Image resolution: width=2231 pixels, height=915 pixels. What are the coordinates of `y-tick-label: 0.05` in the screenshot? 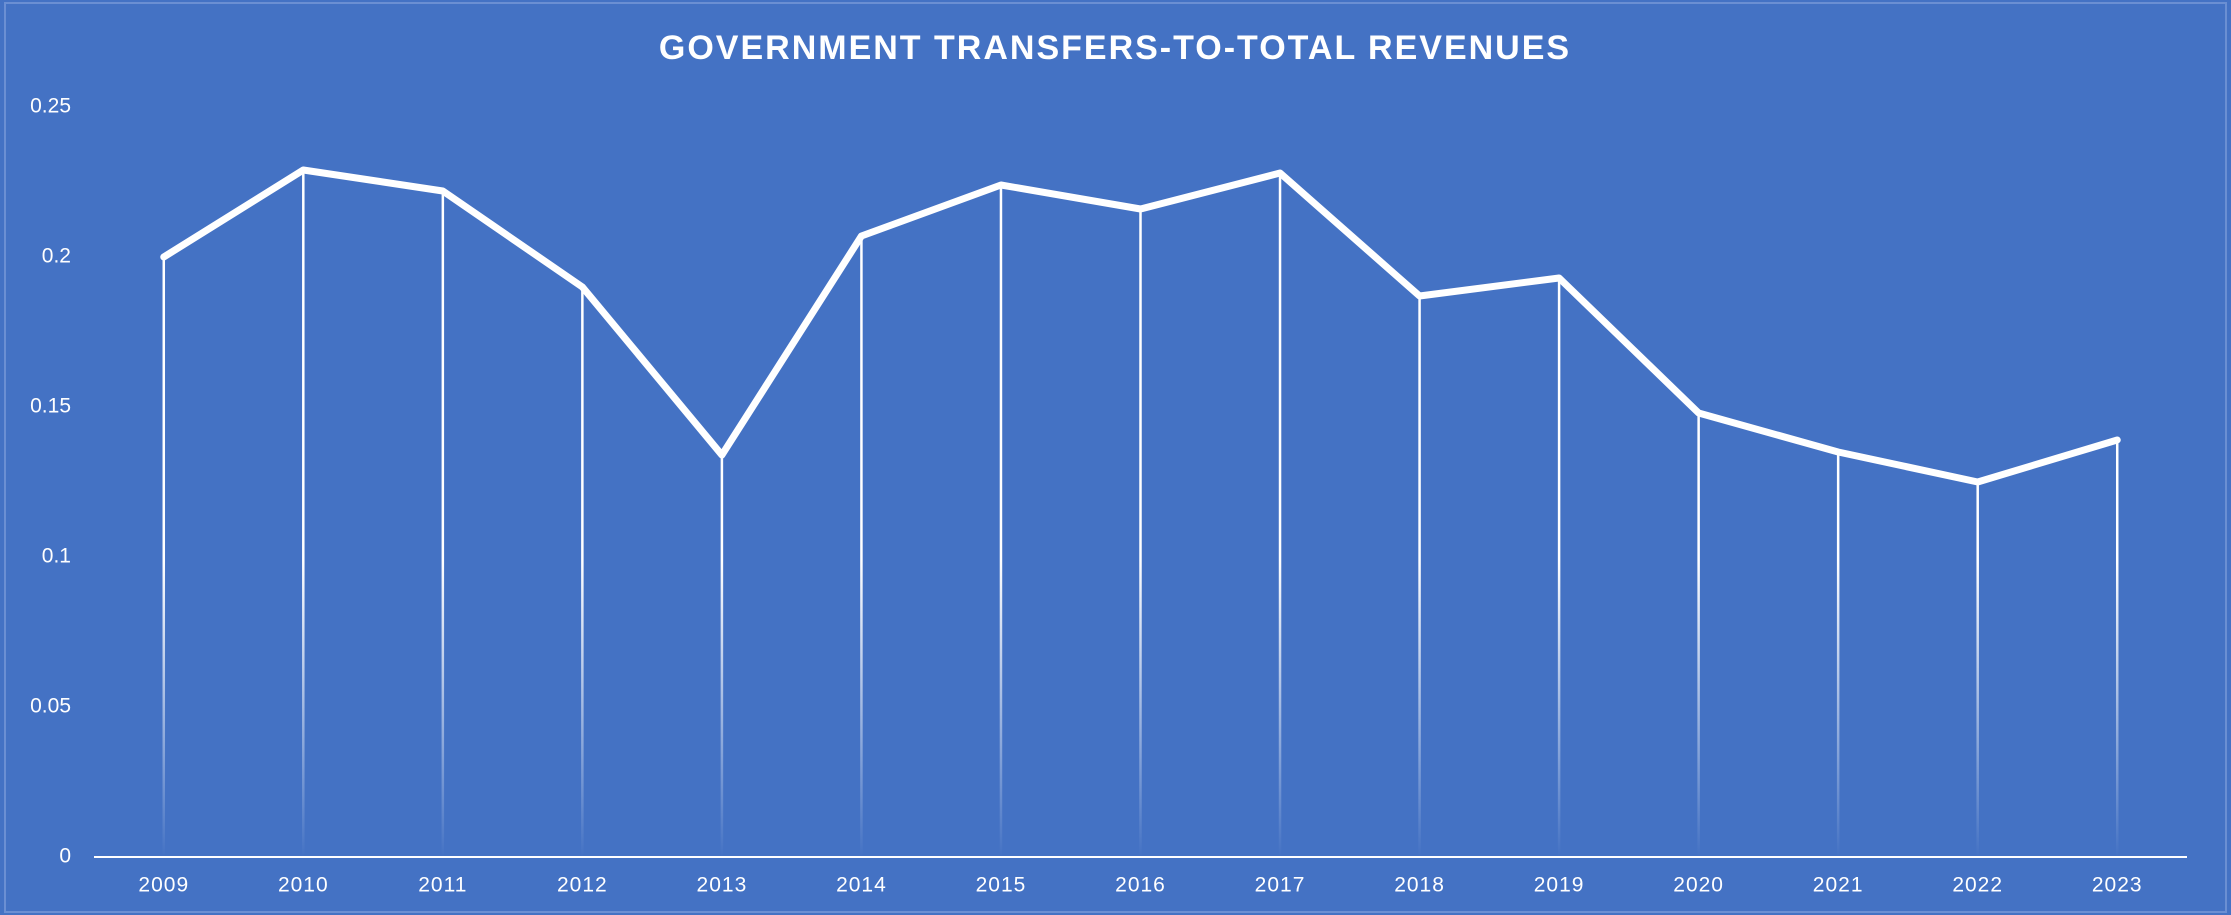 It's located at (50, 706).